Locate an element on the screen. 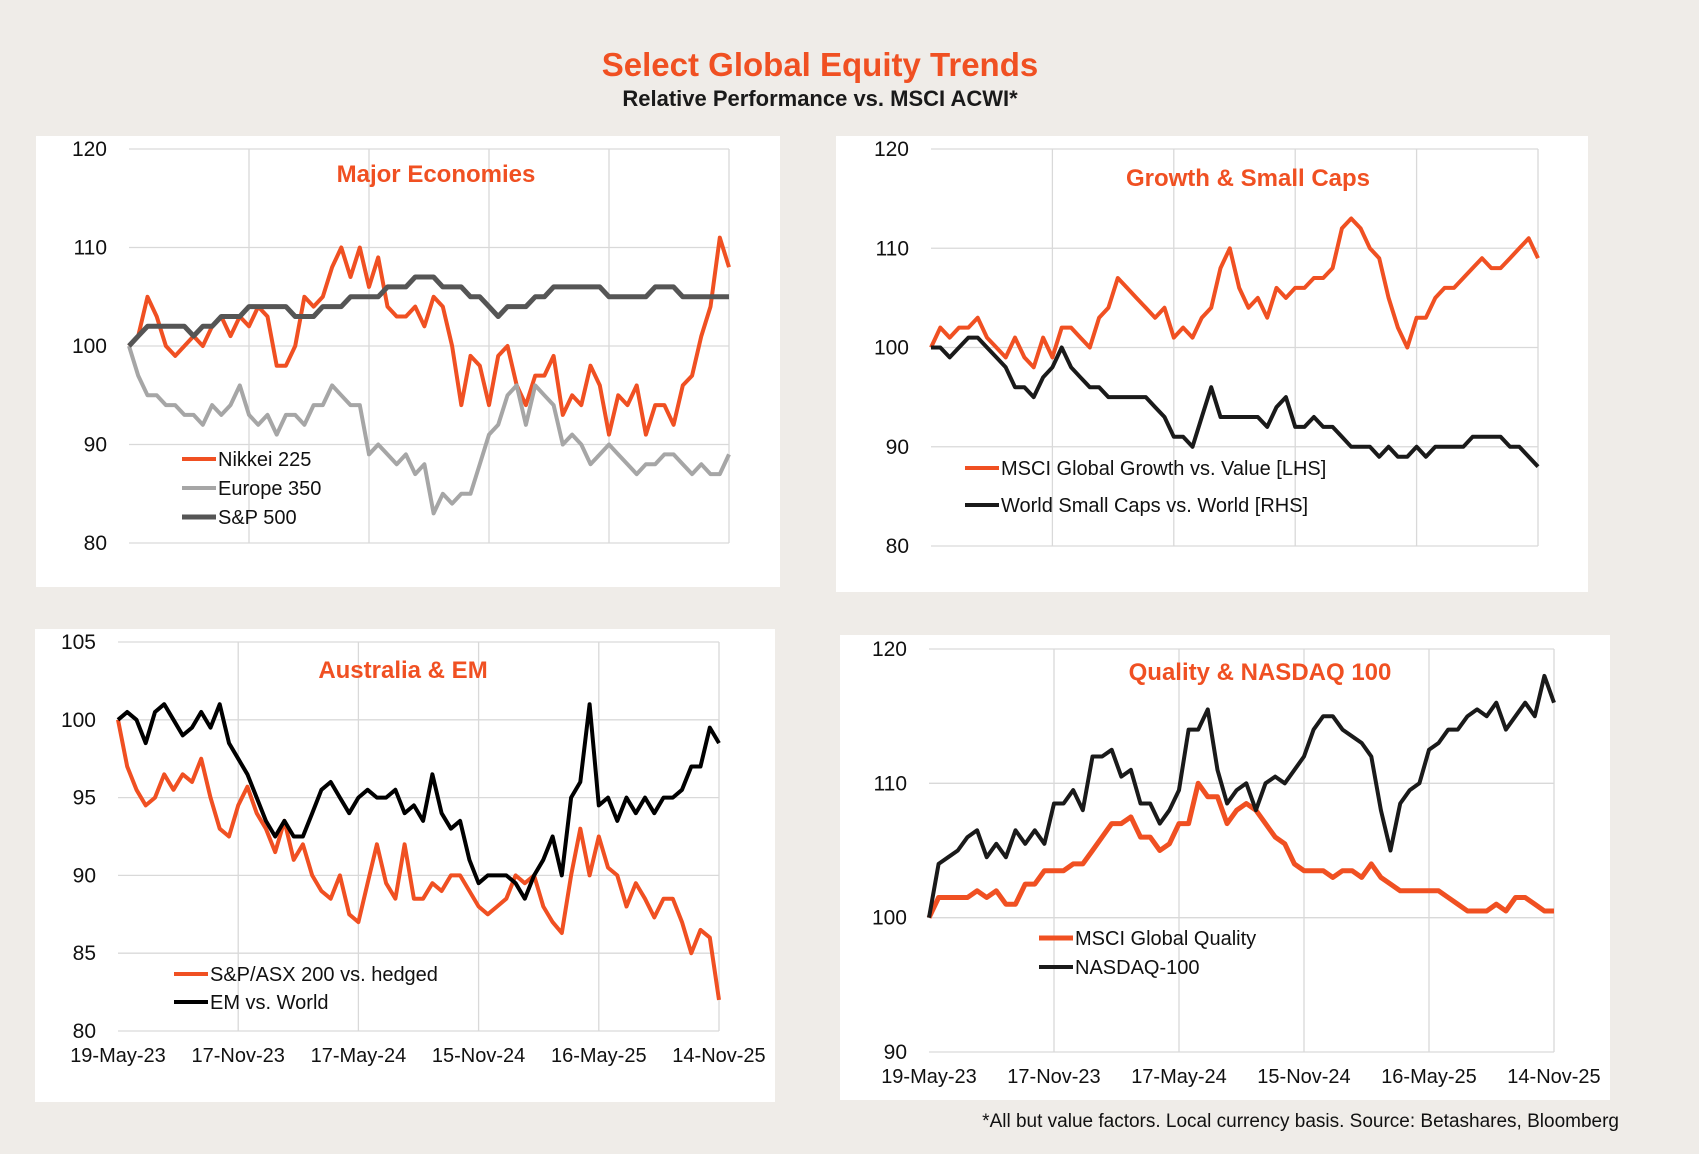  legend-label: EM vs. World is located at coordinates (269, 1003).